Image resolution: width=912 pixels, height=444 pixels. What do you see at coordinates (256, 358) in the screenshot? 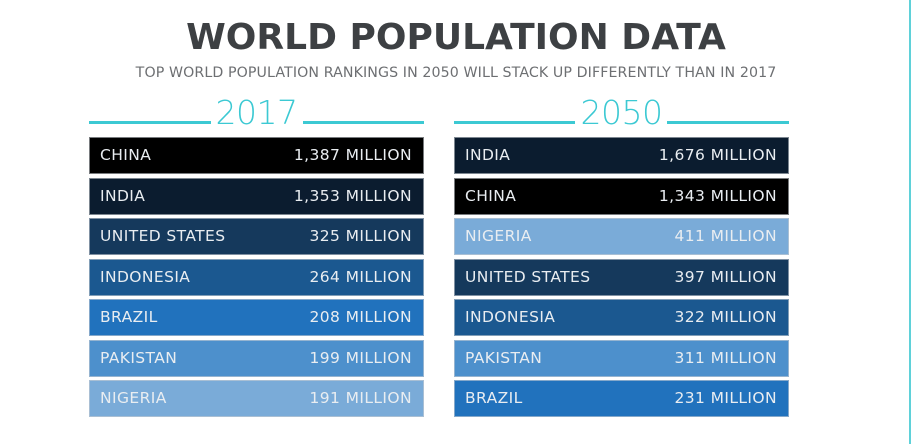
I see `table-row: PAKISTAN 199 MILLION` at bounding box center [256, 358].